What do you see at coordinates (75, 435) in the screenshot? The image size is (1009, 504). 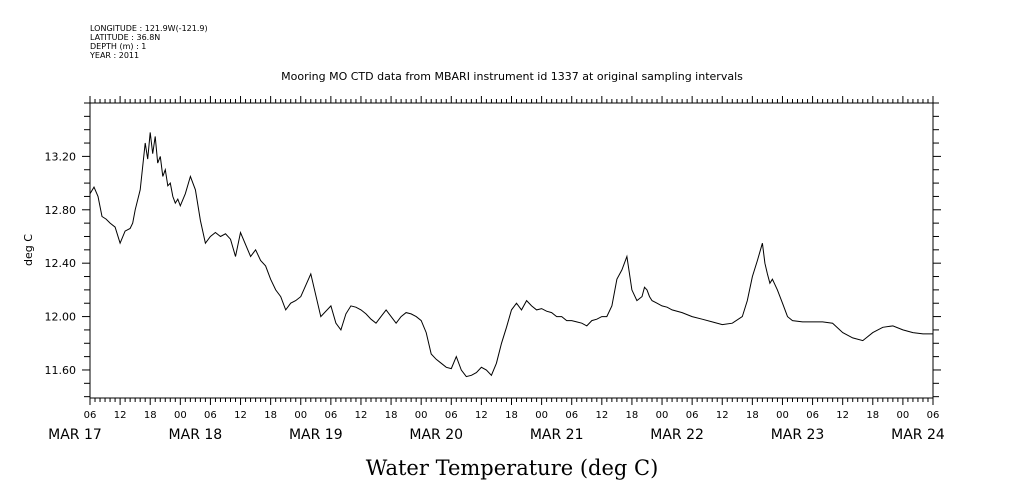 I see `x-day-label: MAR 17` at bounding box center [75, 435].